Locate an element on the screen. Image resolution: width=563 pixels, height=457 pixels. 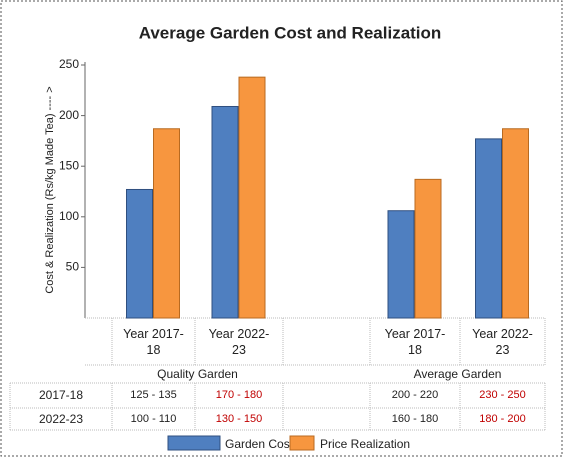
group-label: Quality Garden is located at coordinates (197, 374).